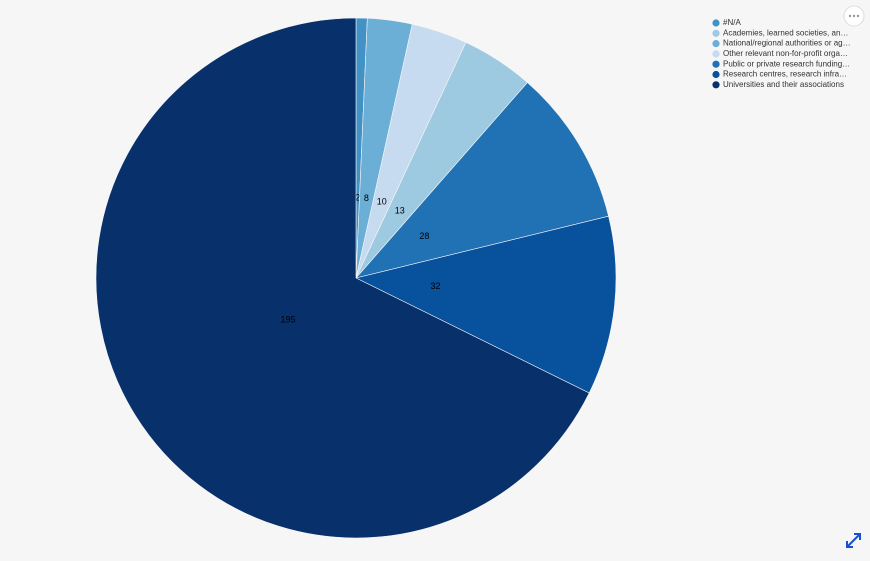  I want to click on expand-button, so click(853, 540).